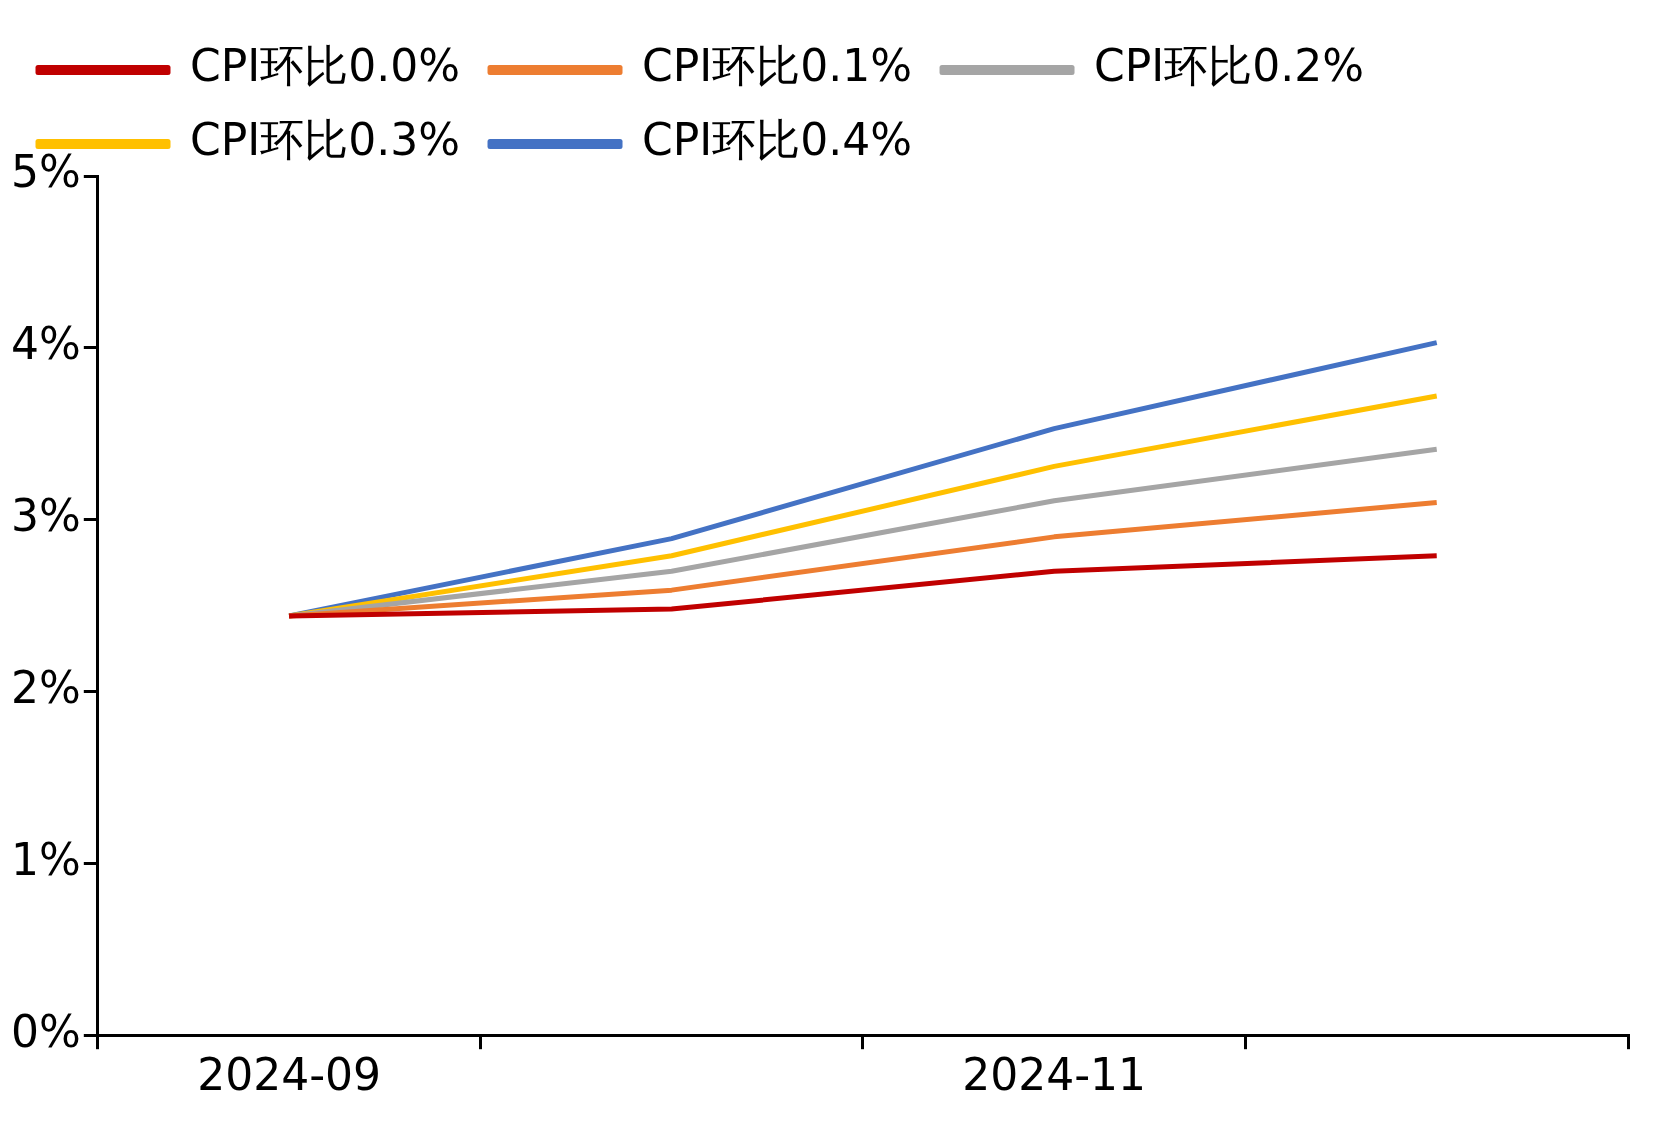 The image size is (1664, 1123). I want to click on y-tick-label: 4%, so click(45, 344).